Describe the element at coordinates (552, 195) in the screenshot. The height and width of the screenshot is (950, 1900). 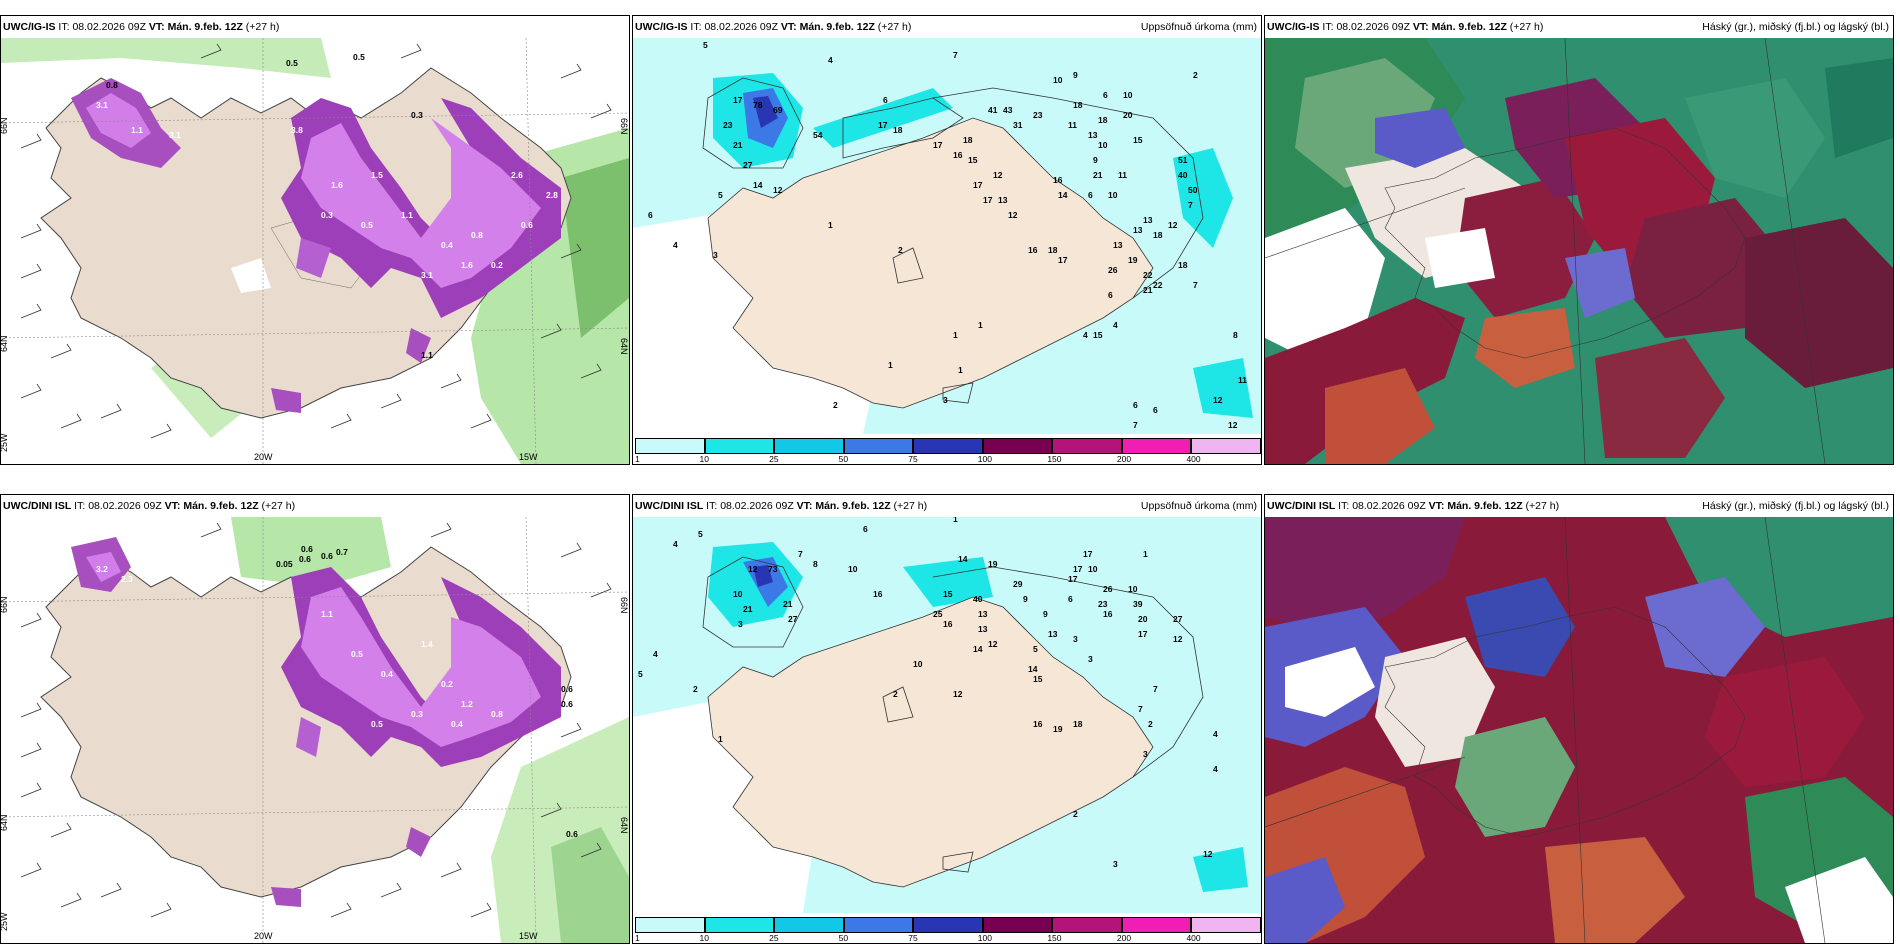
I see `svg-text: 2.8` at that location.